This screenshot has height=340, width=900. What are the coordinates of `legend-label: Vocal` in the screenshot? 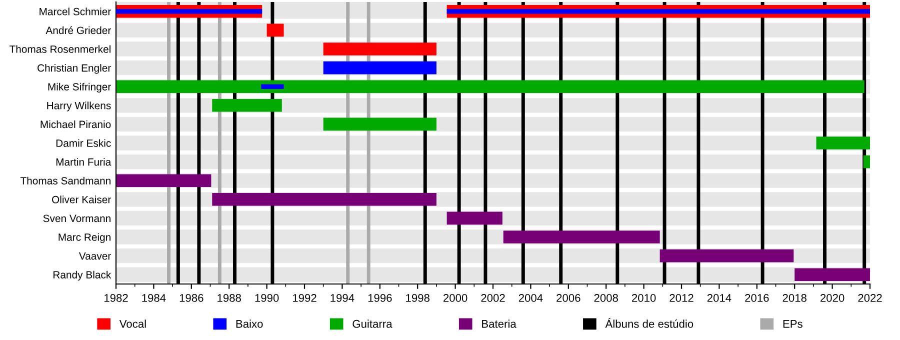 It's located at (132, 324).